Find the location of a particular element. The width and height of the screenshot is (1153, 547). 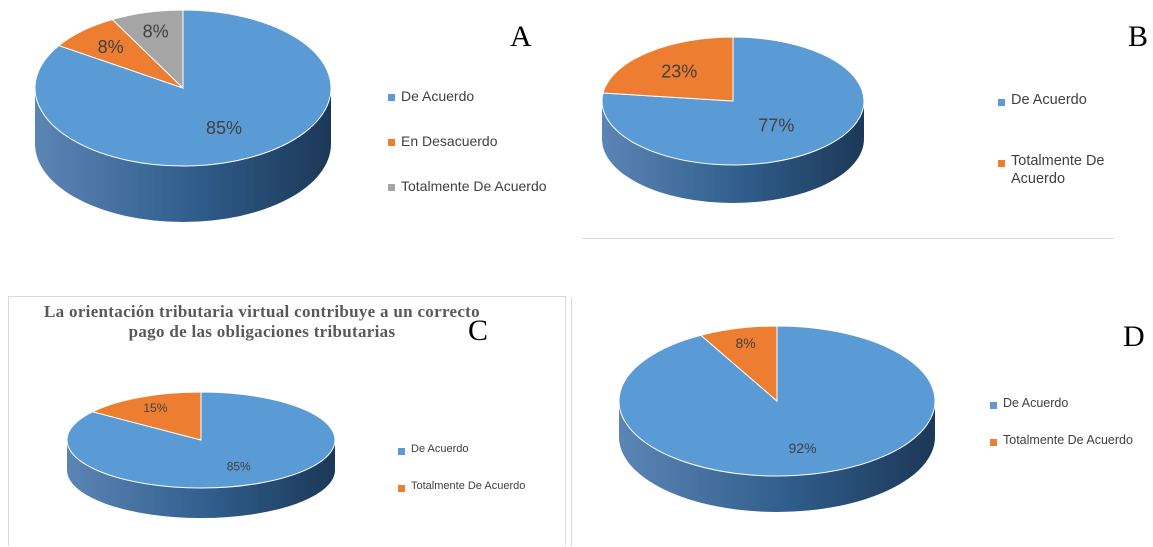

data-label: 23% is located at coordinates (679, 72).